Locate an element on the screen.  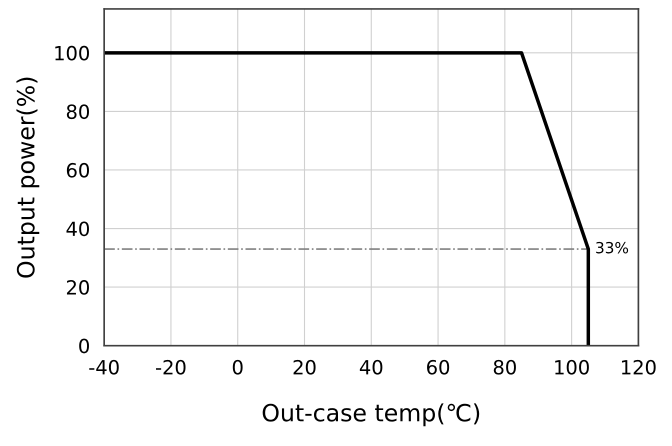
y-axis-title: Output power(%) is located at coordinates (28, 178).